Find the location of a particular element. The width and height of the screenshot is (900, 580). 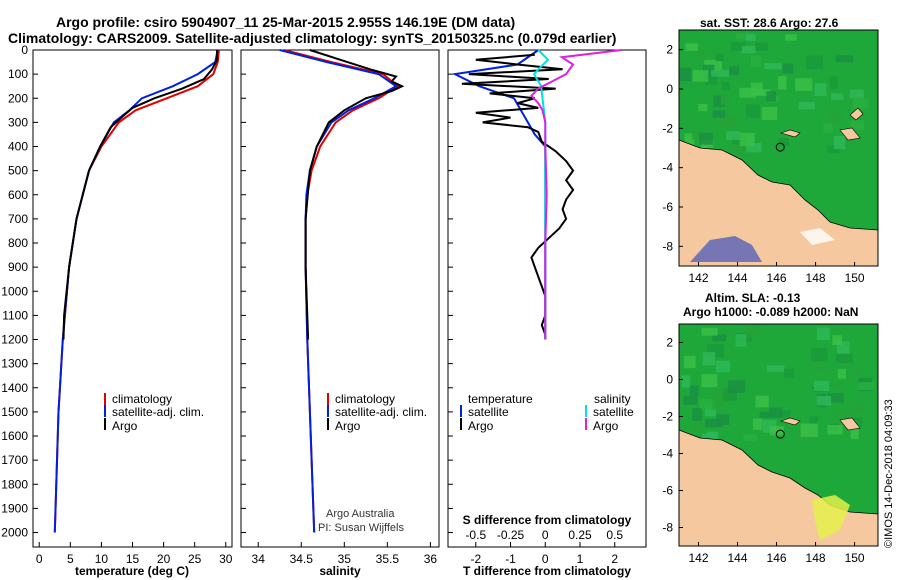

map-x-tick-label: 142 is located at coordinates (698, 558).